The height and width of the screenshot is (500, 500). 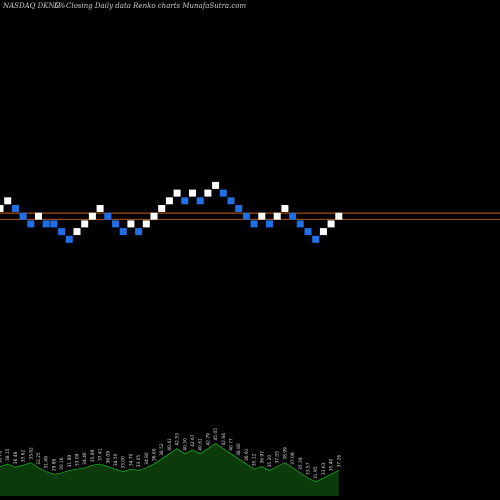 I want to click on volume-label: 33.00, so click(x=124, y=462).